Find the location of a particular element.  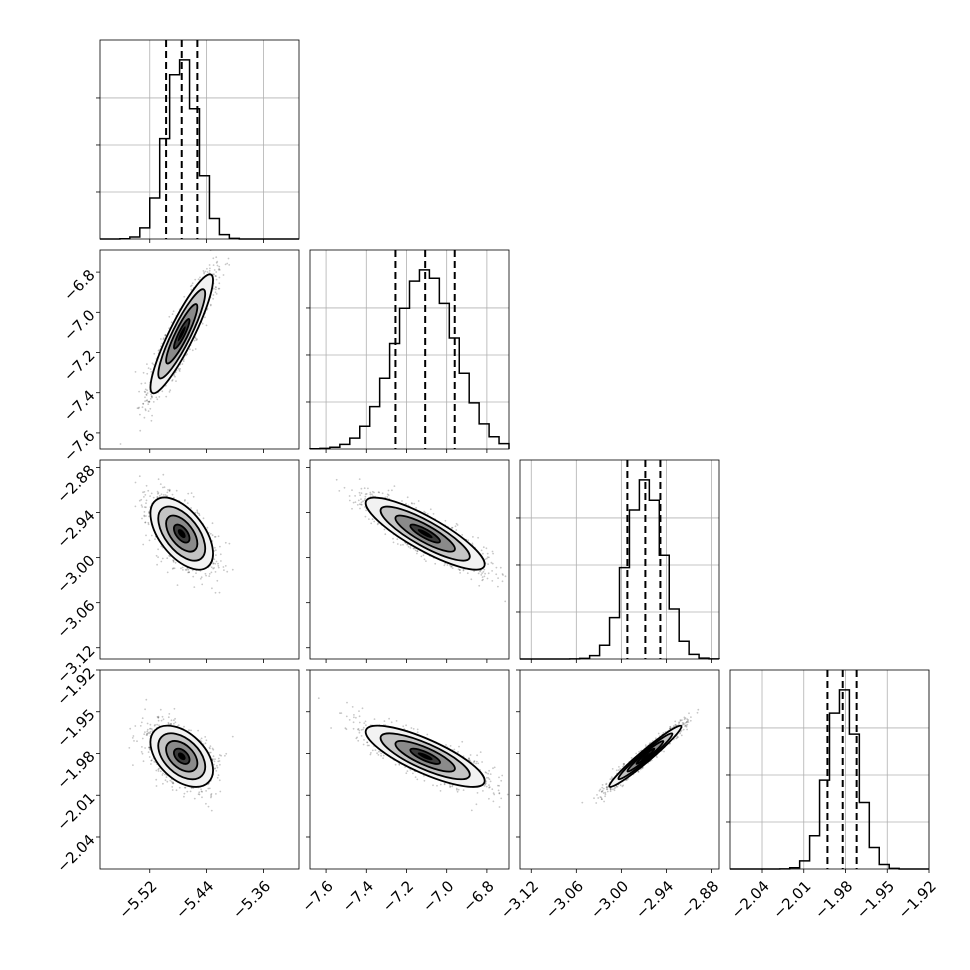

panel-content is located at coordinates (181, 755).